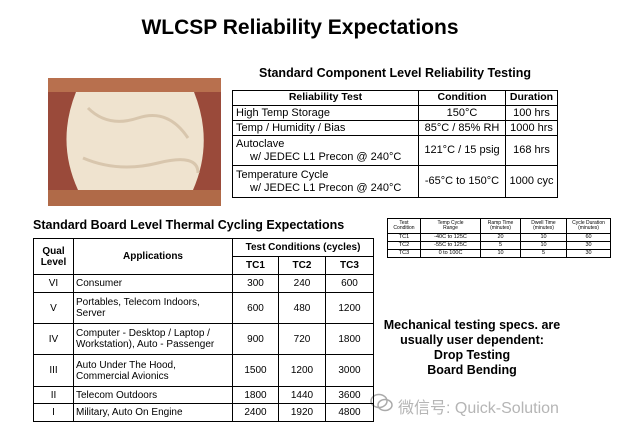 The height and width of the screenshot is (435, 640). What do you see at coordinates (472, 325) in the screenshot?
I see `note-line: Mechanical testing specs. are` at bounding box center [472, 325].